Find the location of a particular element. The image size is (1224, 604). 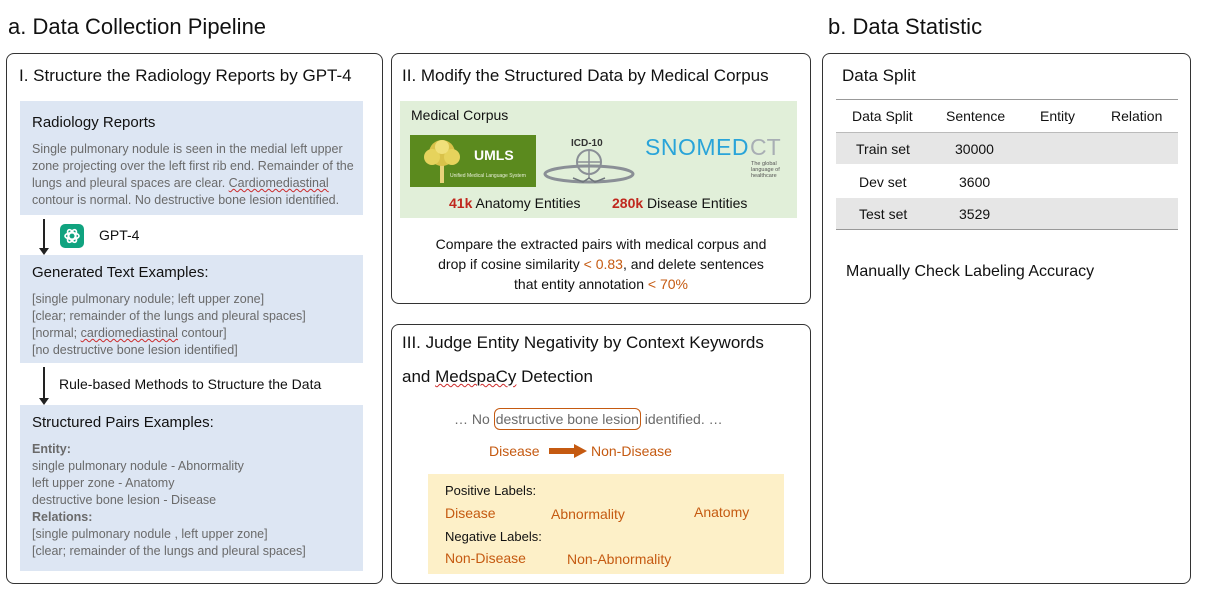

label-to: Non-Disease is located at coordinates (631, 451).